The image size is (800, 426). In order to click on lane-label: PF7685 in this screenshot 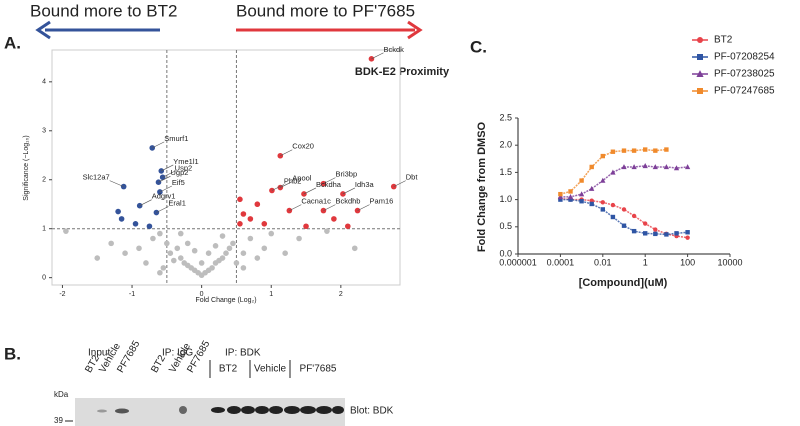, I will do `click(128, 357)`.